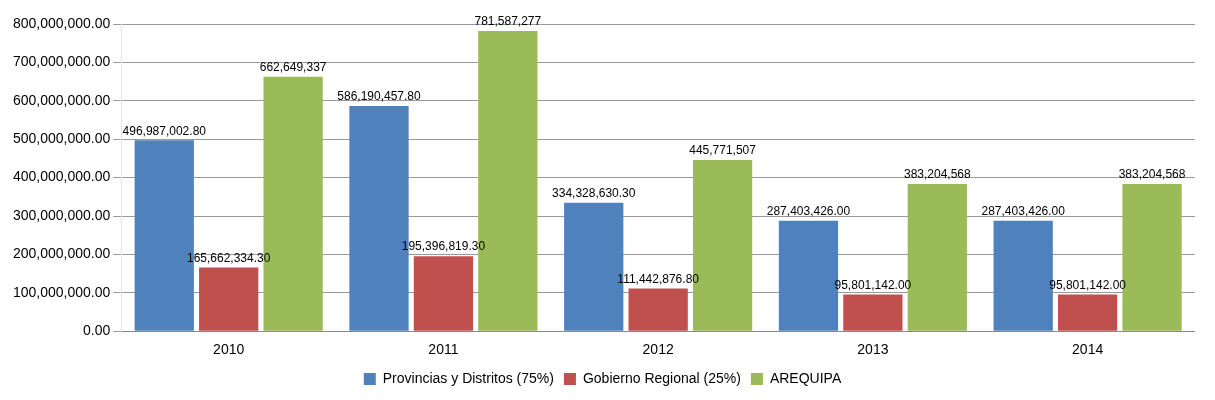  What do you see at coordinates (61, 176) in the screenshot?
I see `y-tick-label: 400,000,000.00` at bounding box center [61, 176].